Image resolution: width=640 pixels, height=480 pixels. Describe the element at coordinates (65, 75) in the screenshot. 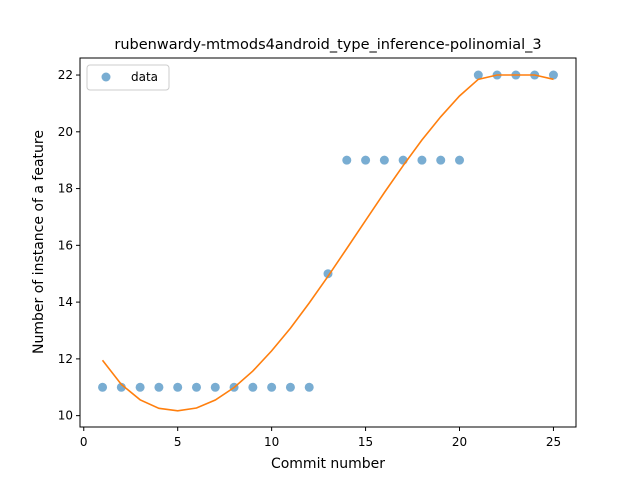

I see `y-tick-label: 22` at that location.